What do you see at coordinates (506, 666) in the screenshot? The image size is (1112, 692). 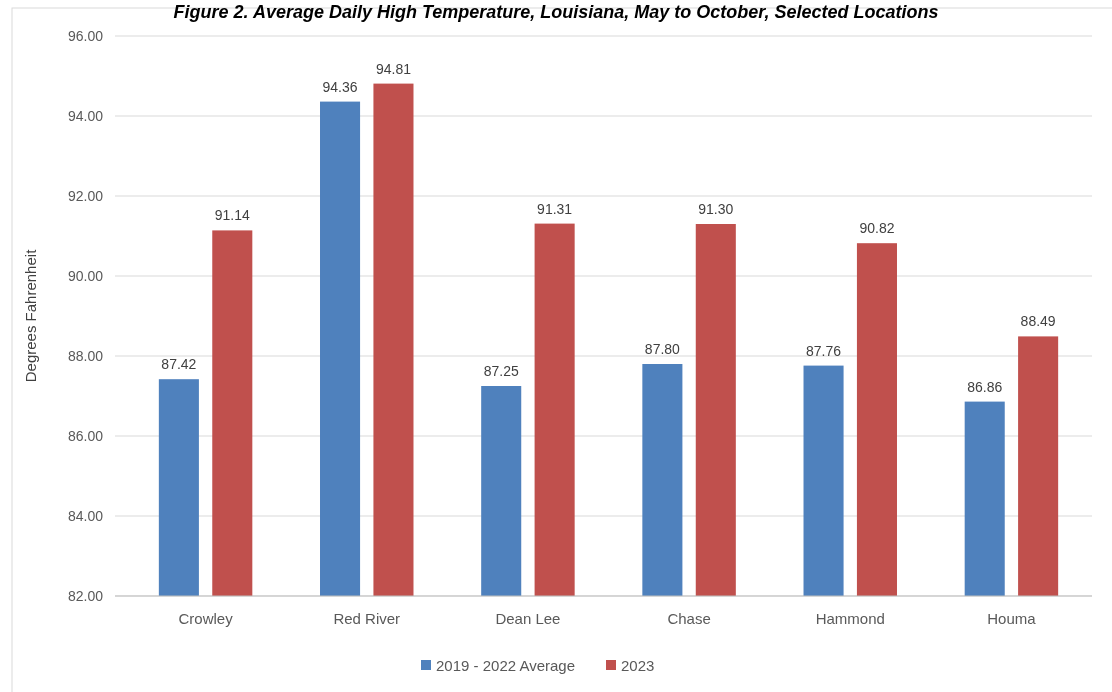 I see `legend-label: 2019 - 2022 Average` at bounding box center [506, 666].